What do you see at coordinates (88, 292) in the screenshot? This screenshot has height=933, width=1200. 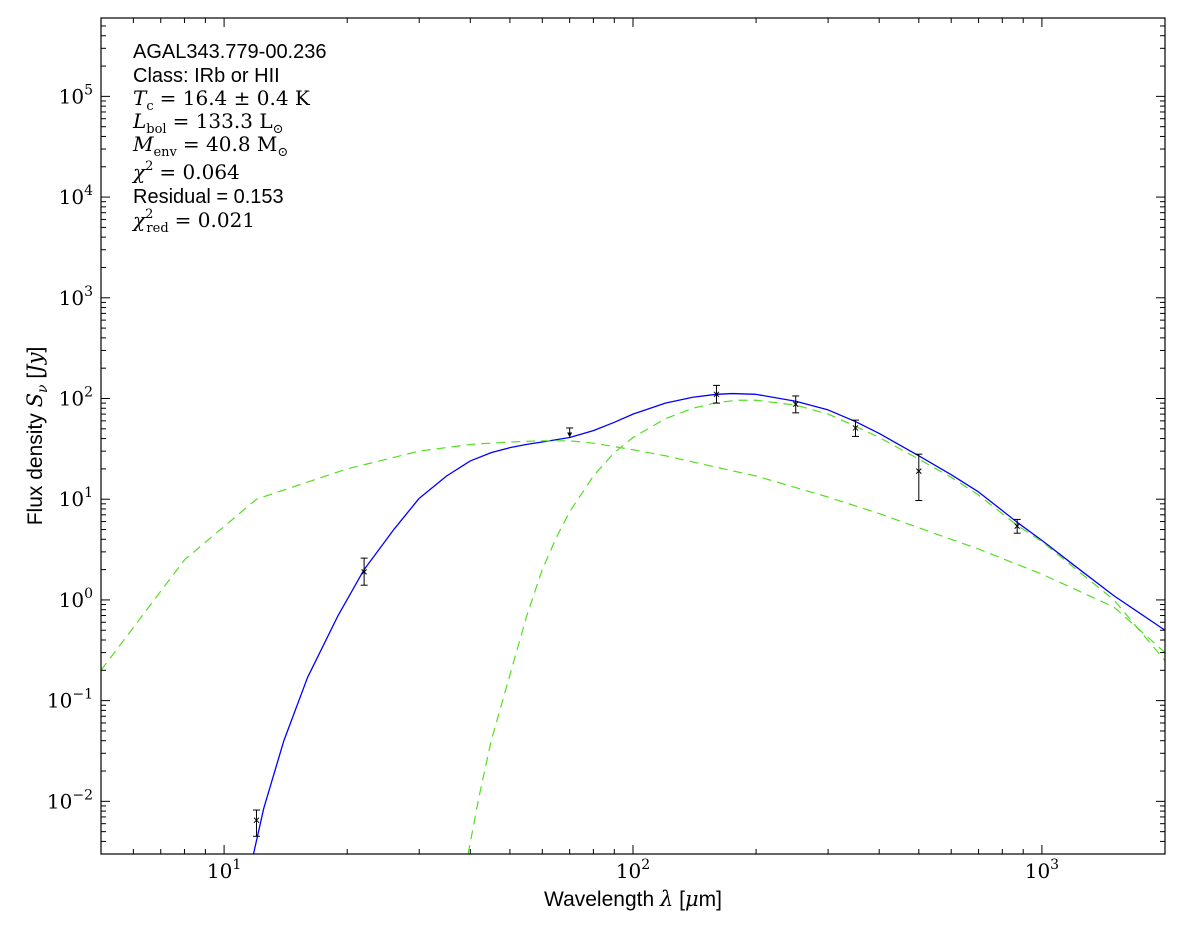 I see `y-tick-label-exp: 3` at bounding box center [88, 292].